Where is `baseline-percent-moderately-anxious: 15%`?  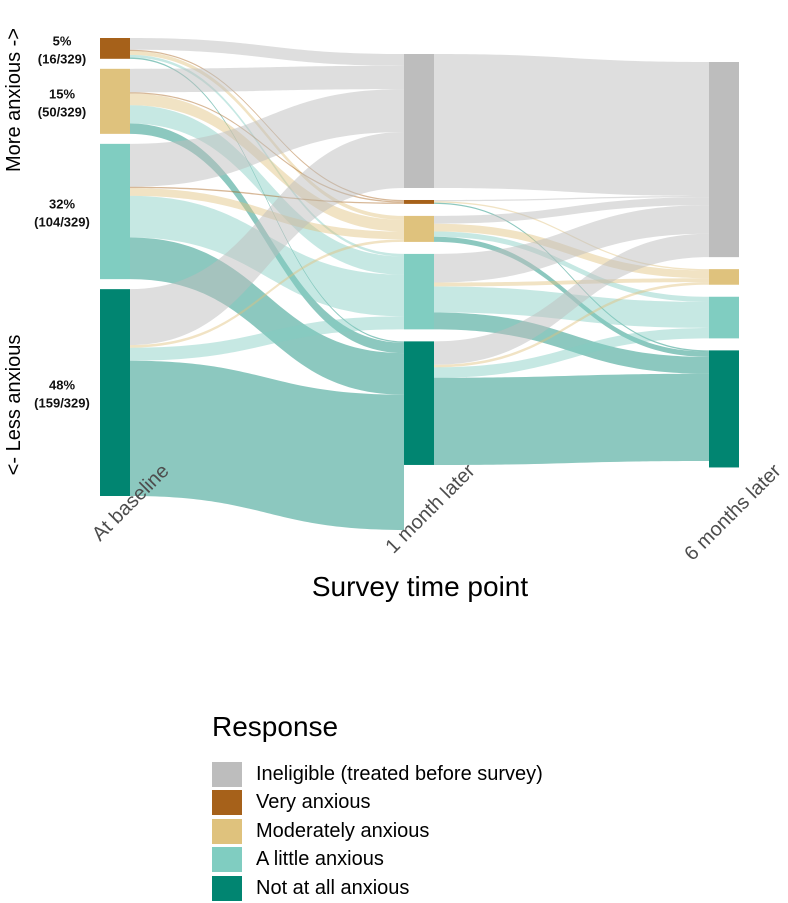 baseline-percent-moderately-anxious: 15% is located at coordinates (62, 93).